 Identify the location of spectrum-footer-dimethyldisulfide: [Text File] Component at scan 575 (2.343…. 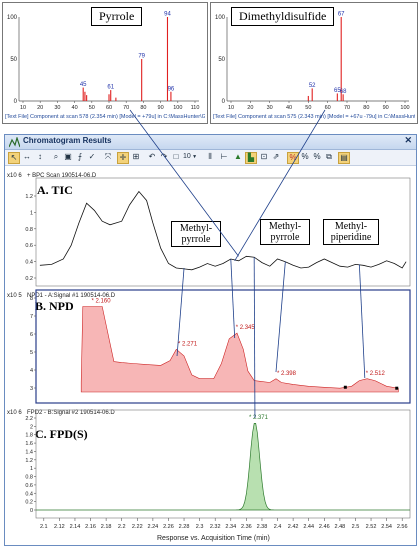
(314, 117).